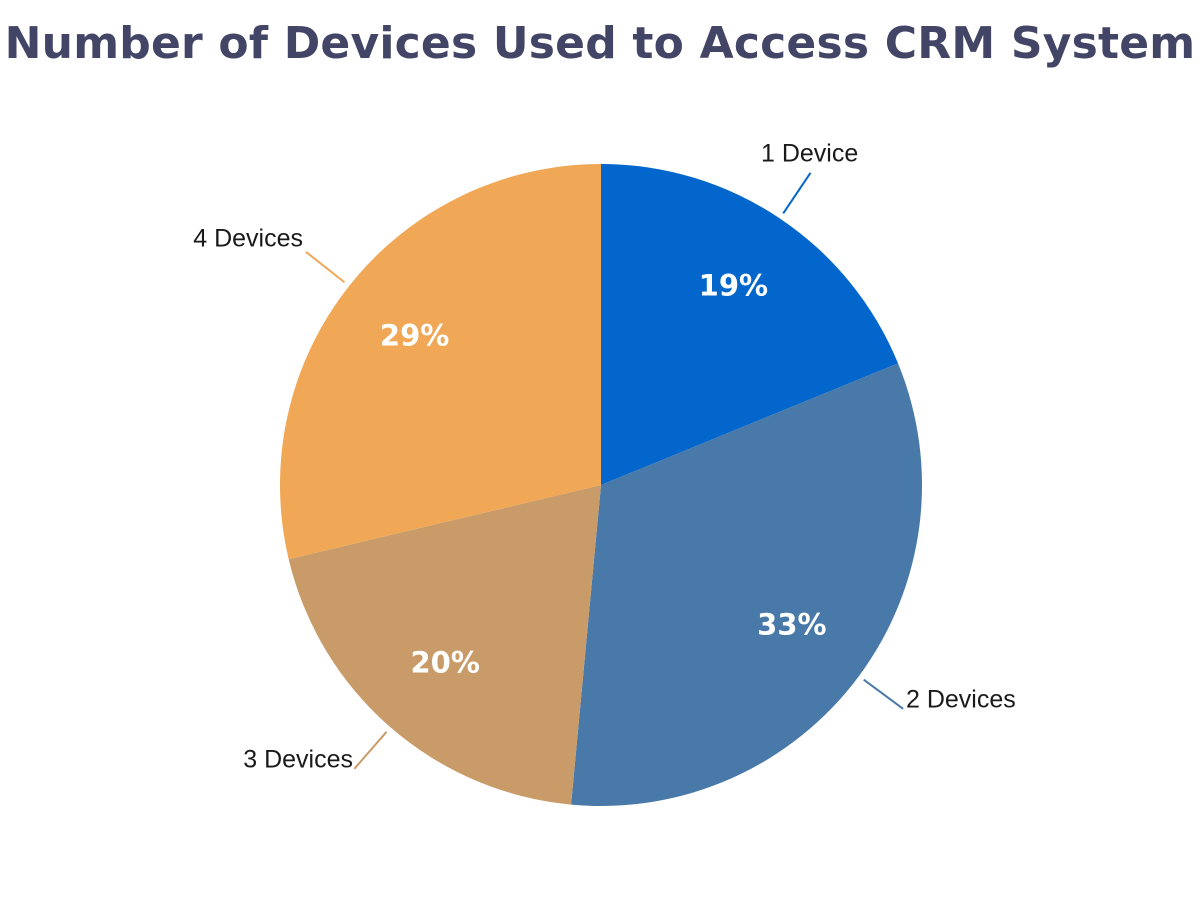 The height and width of the screenshot is (900, 1200). Describe the element at coordinates (733, 286) in the screenshot. I see `slice-percent-label: 19%` at that location.